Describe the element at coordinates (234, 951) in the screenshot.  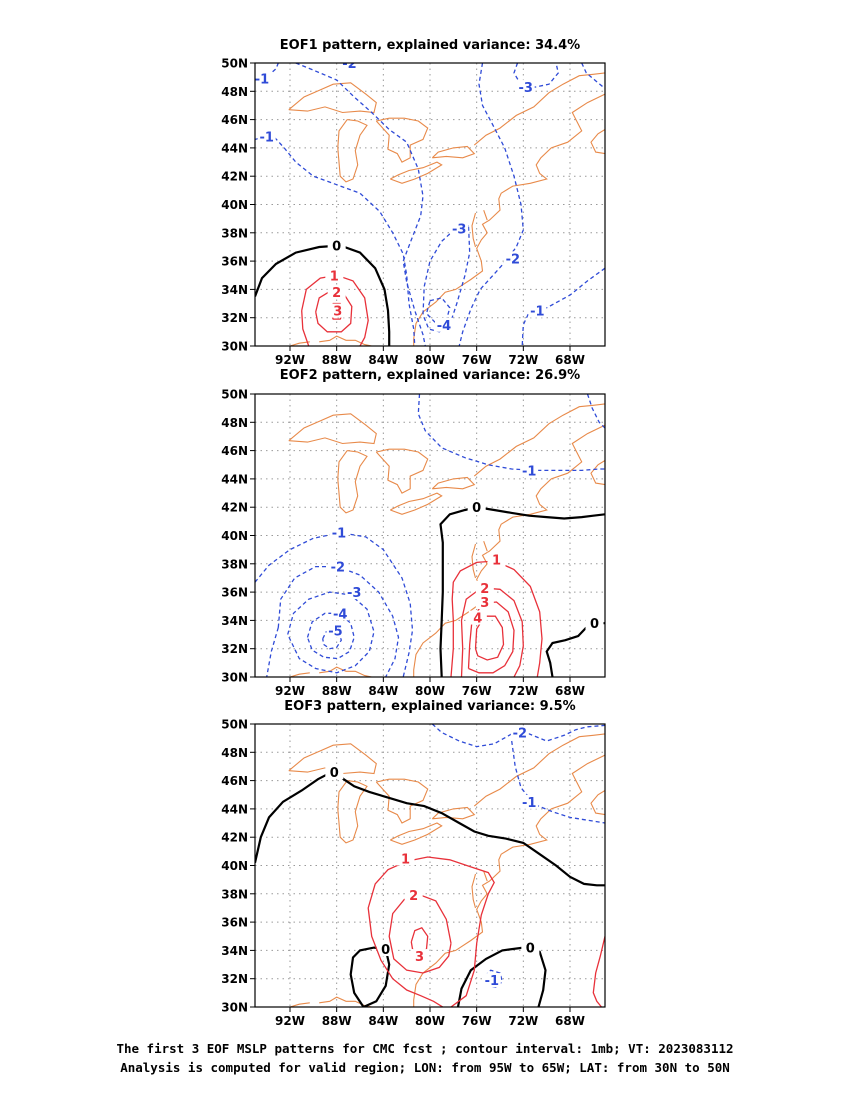
I see `y-tick-label: 34N` at that location.